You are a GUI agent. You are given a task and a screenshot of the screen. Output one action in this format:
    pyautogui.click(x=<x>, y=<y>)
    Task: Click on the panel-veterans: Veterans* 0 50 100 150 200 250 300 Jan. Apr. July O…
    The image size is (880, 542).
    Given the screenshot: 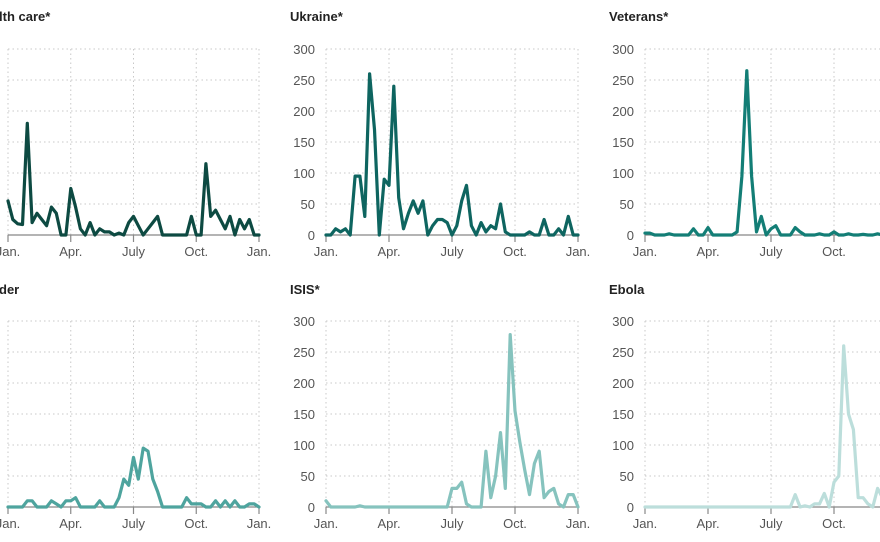 What is the action you would take?
    pyautogui.click(x=744, y=134)
    